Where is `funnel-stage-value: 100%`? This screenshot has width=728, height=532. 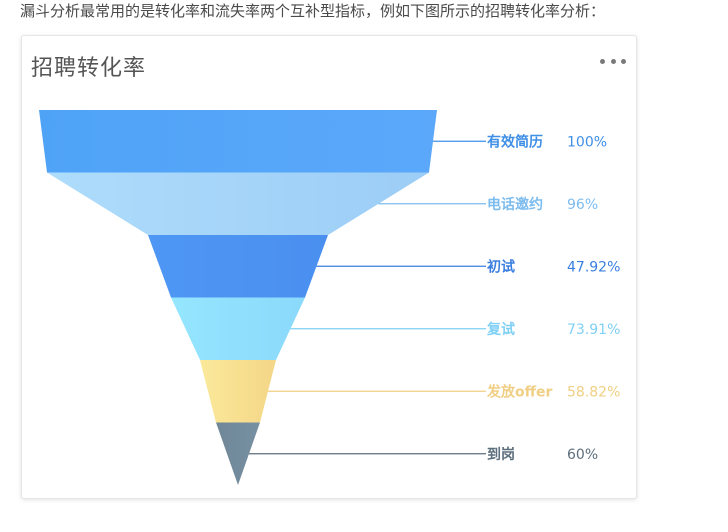 funnel-stage-value: 100% is located at coordinates (587, 142).